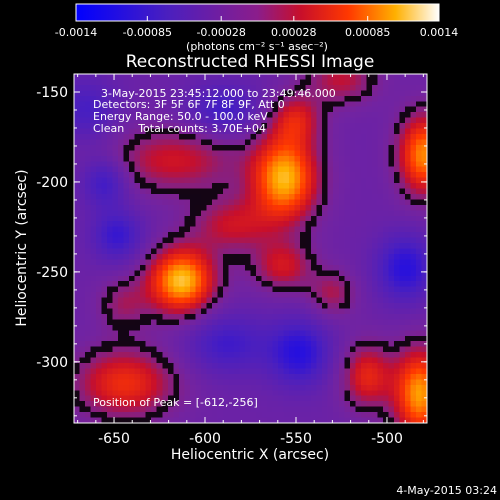 The height and width of the screenshot is (500, 500). Describe the element at coordinates (446, 490) in the screenshot. I see `footer-timestamp: 4-May-2015 03:24` at that location.